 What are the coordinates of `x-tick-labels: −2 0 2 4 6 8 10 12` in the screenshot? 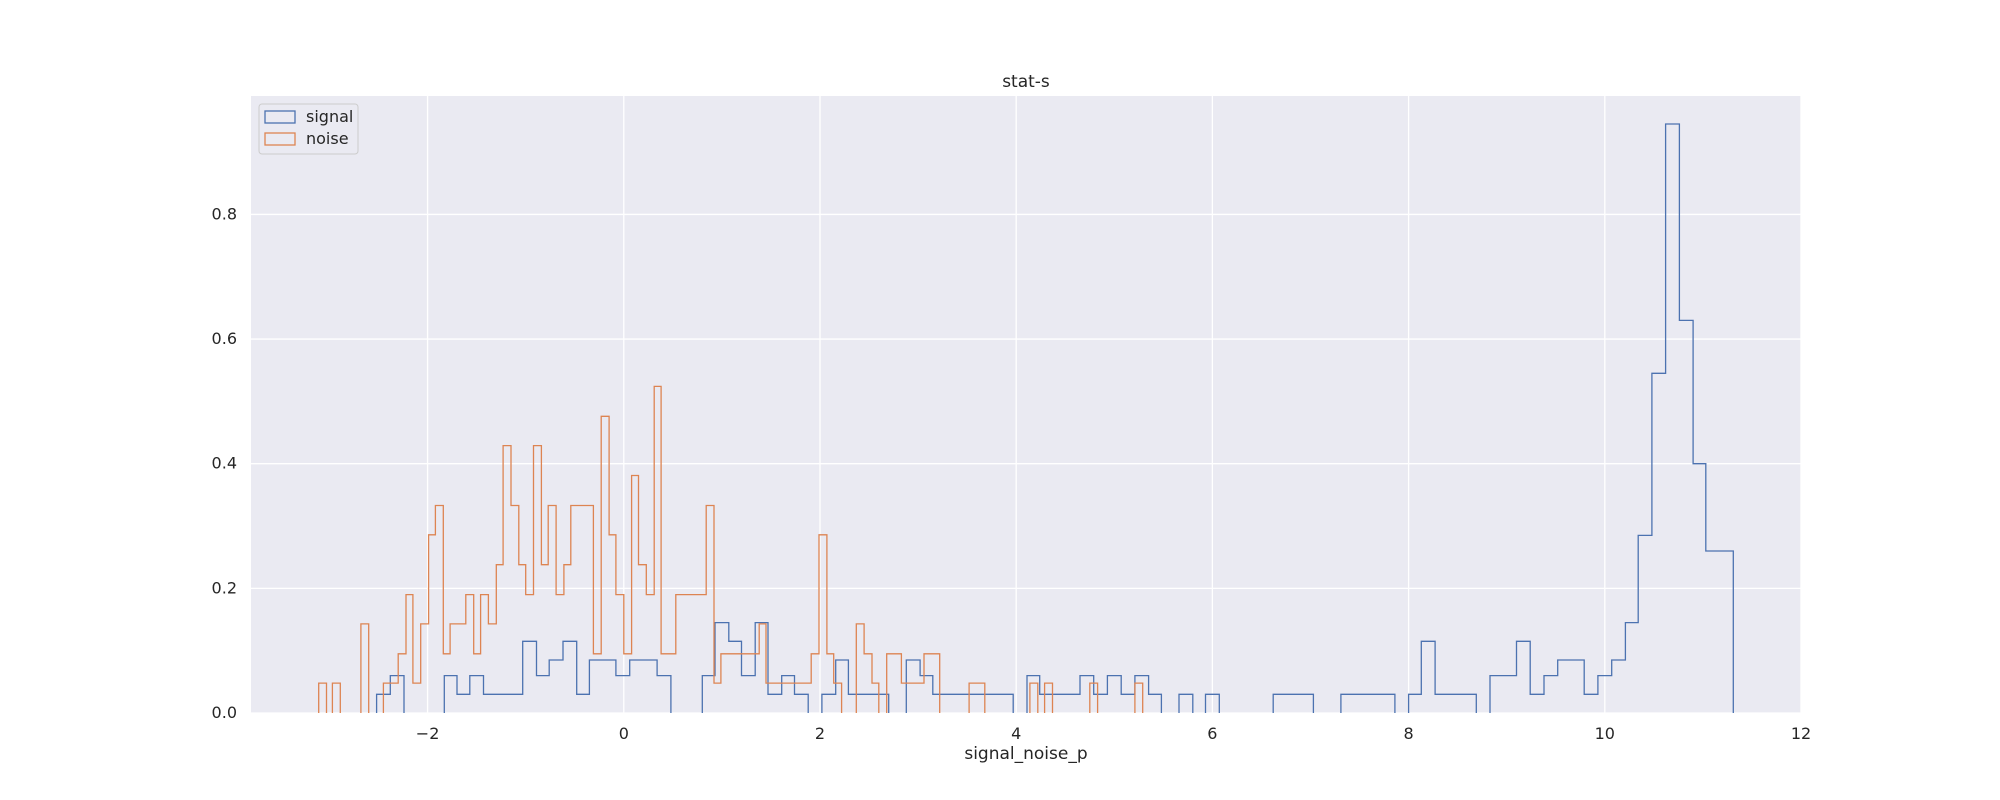 It's located at (1113, 733).